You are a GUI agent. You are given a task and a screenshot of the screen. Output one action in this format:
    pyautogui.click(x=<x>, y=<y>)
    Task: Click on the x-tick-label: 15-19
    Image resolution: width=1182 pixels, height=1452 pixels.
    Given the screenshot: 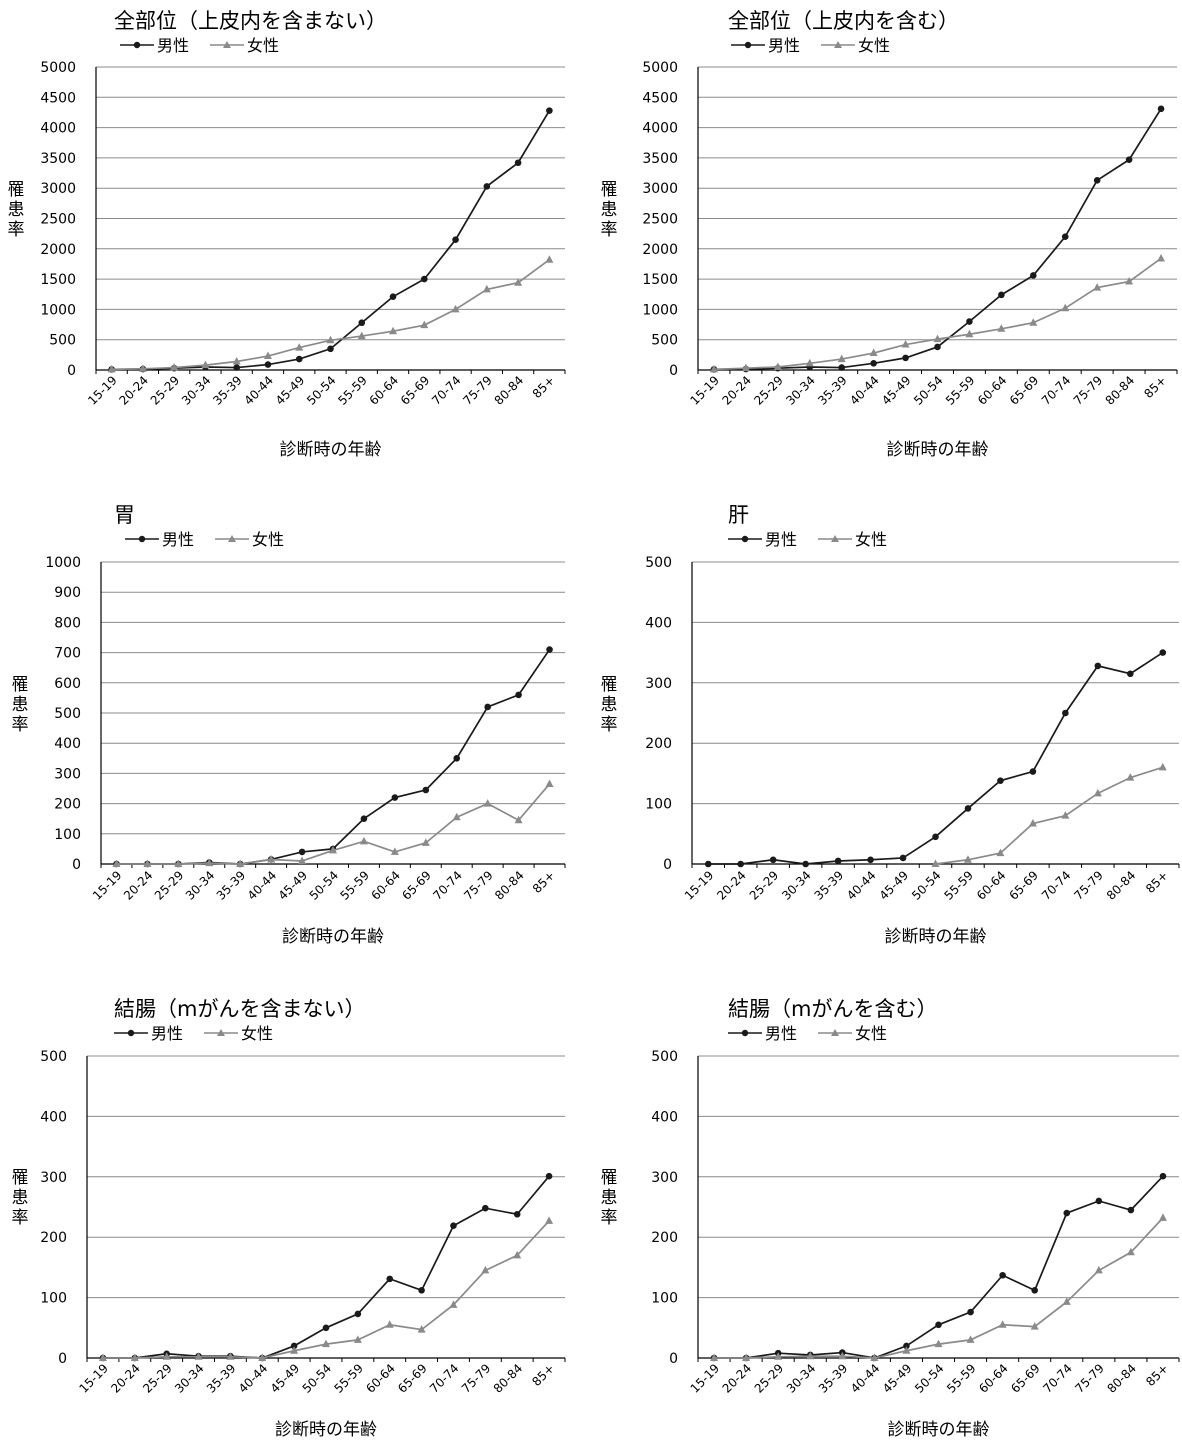 What is the action you would take?
    pyautogui.click(x=102, y=390)
    